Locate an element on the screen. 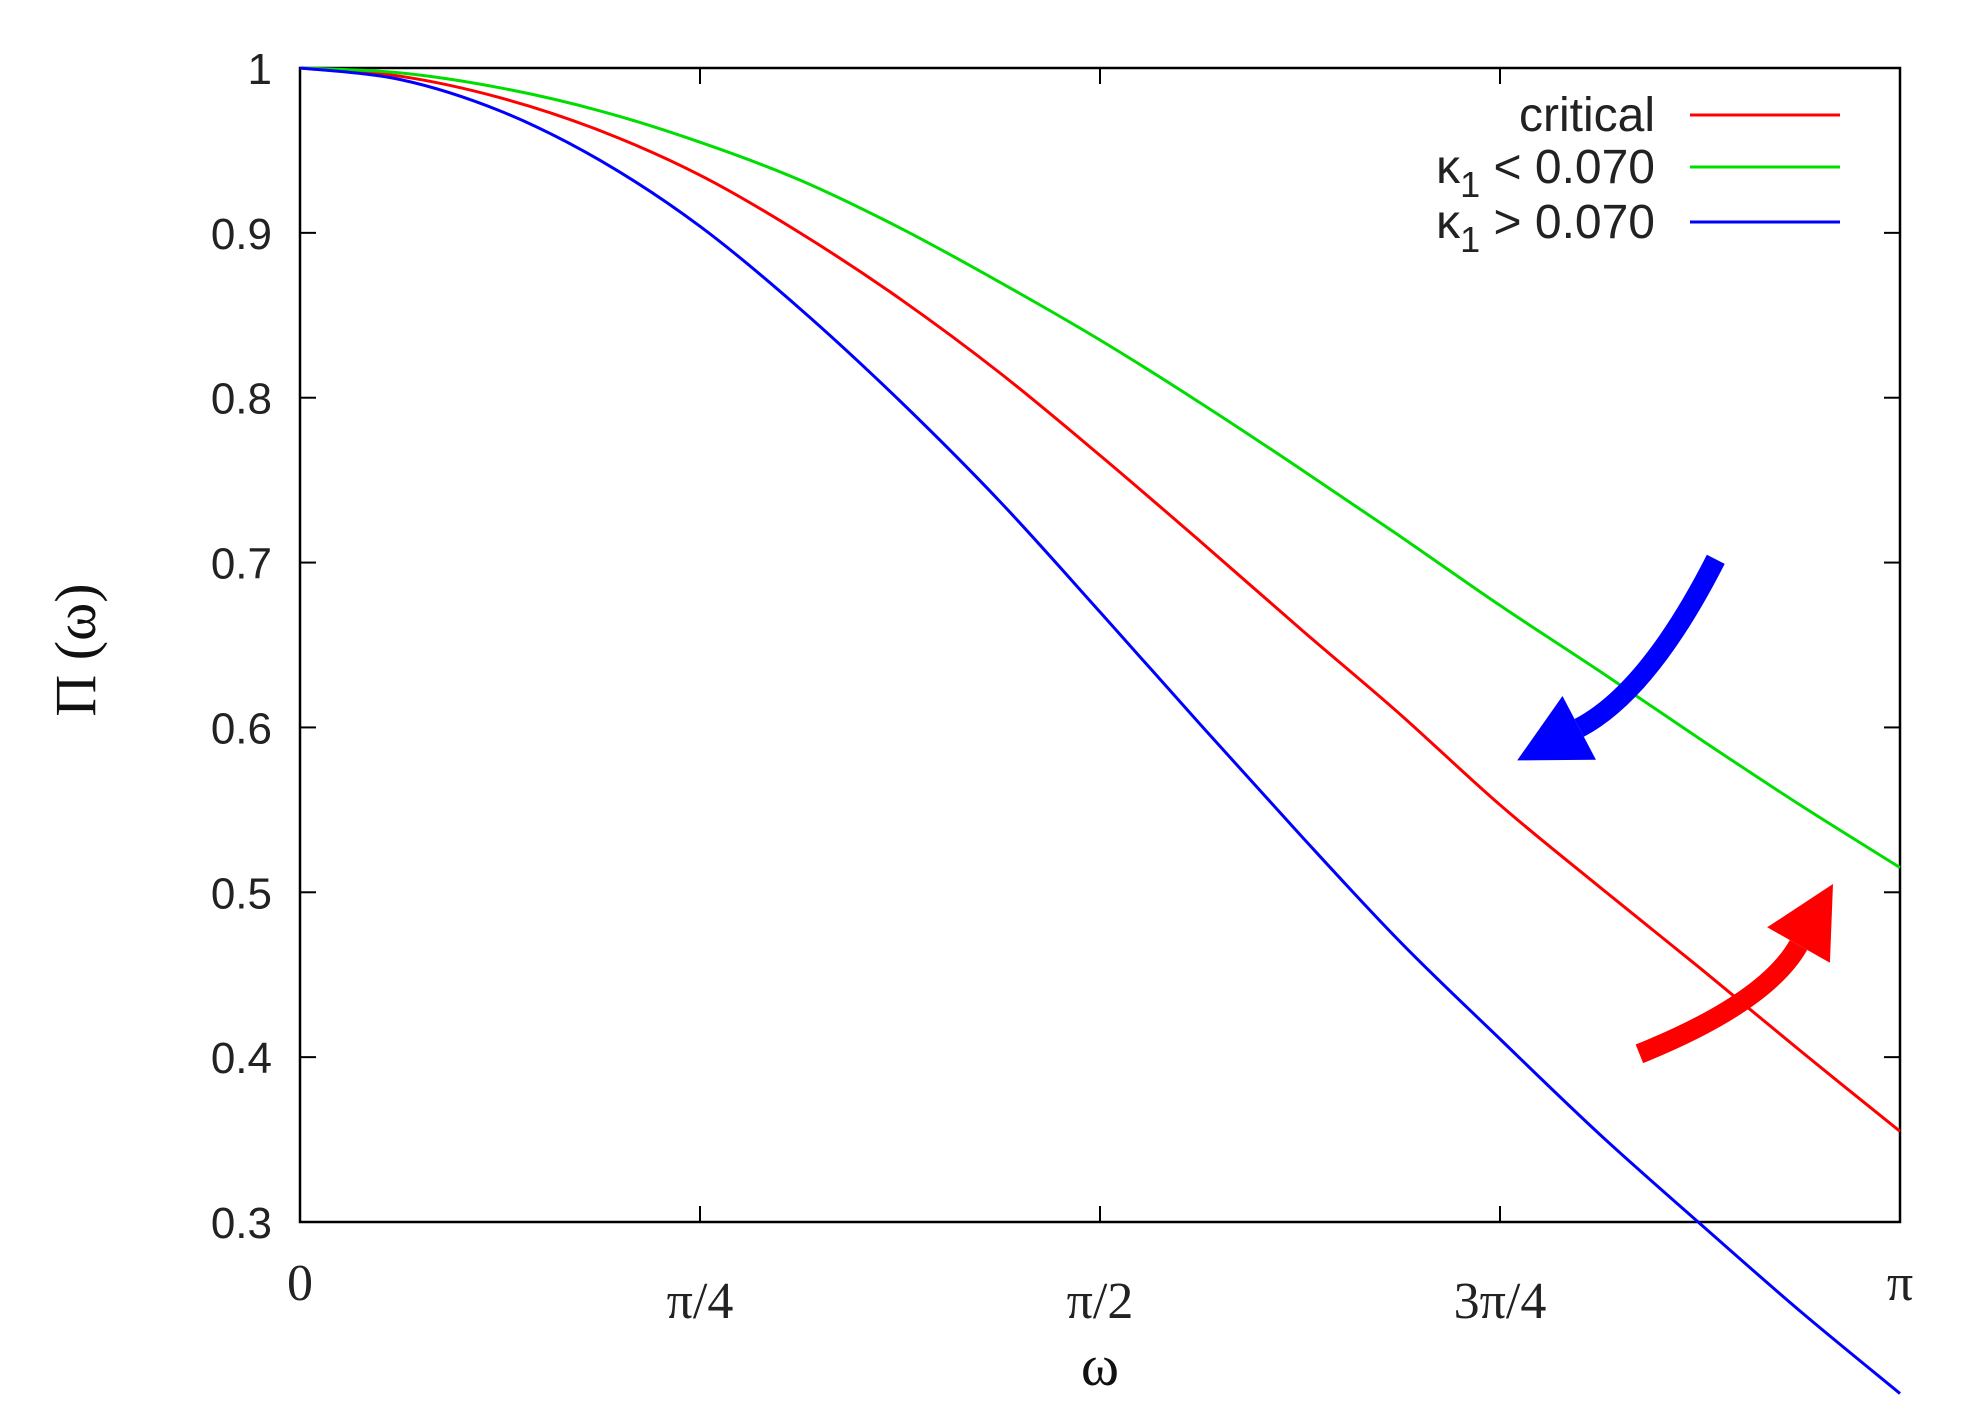  x-tick-label: π/4 is located at coordinates (700, 1301).